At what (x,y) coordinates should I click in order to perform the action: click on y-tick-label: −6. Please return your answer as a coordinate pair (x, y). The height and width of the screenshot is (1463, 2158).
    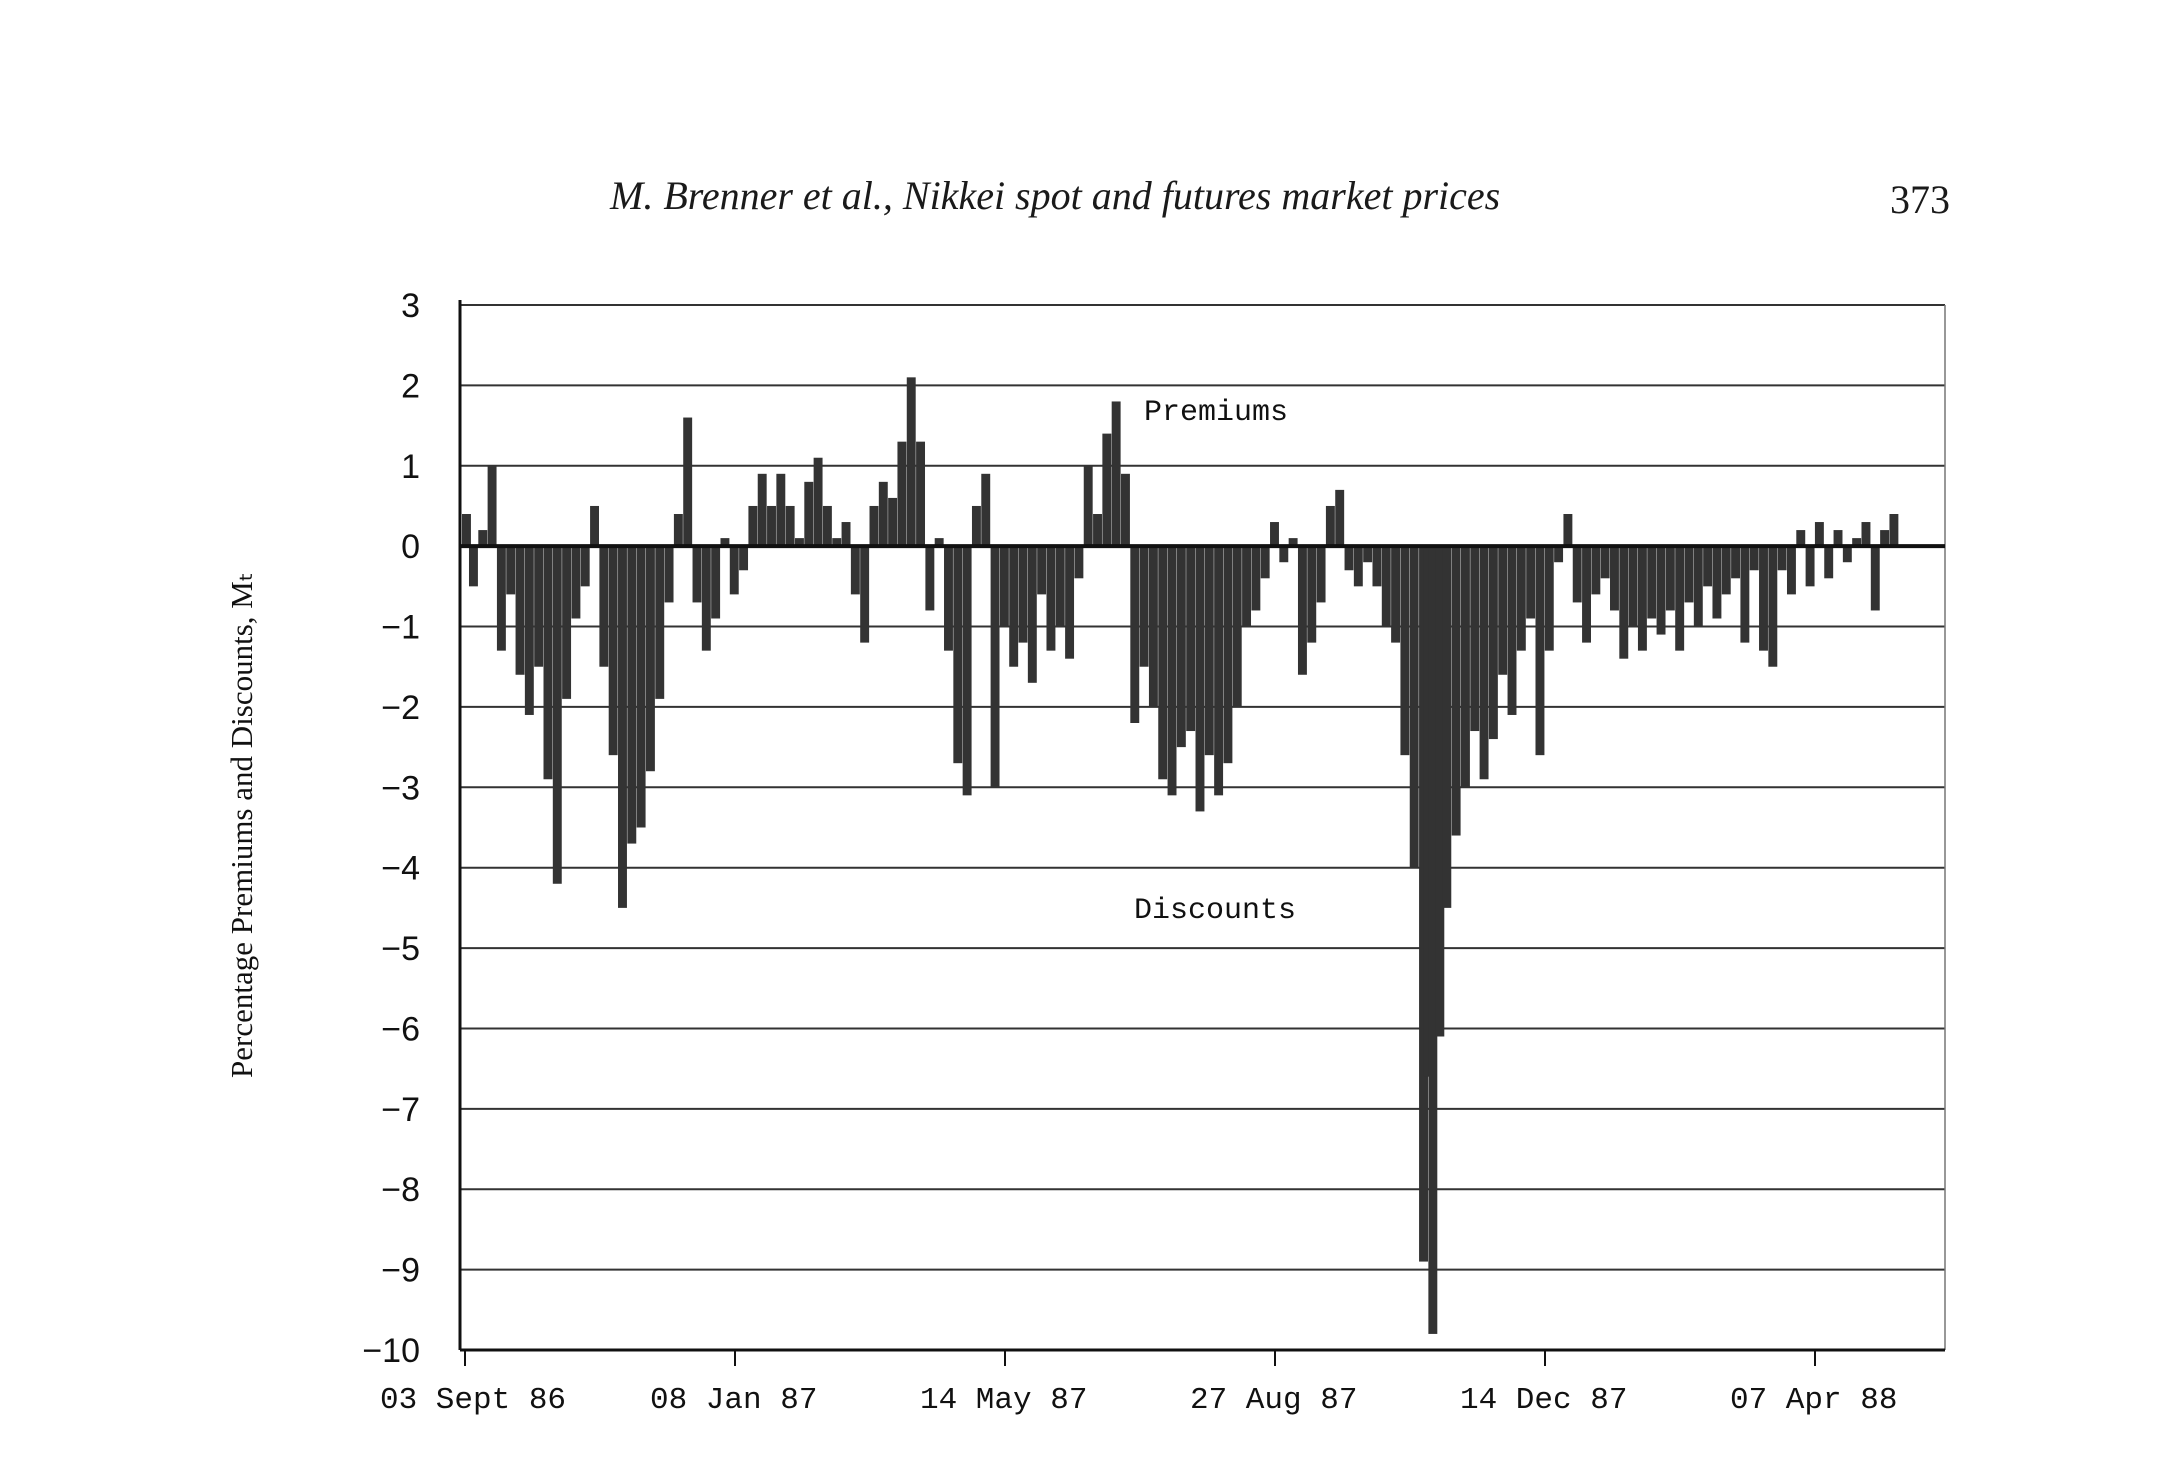
    Looking at the image, I should click on (400, 1029).